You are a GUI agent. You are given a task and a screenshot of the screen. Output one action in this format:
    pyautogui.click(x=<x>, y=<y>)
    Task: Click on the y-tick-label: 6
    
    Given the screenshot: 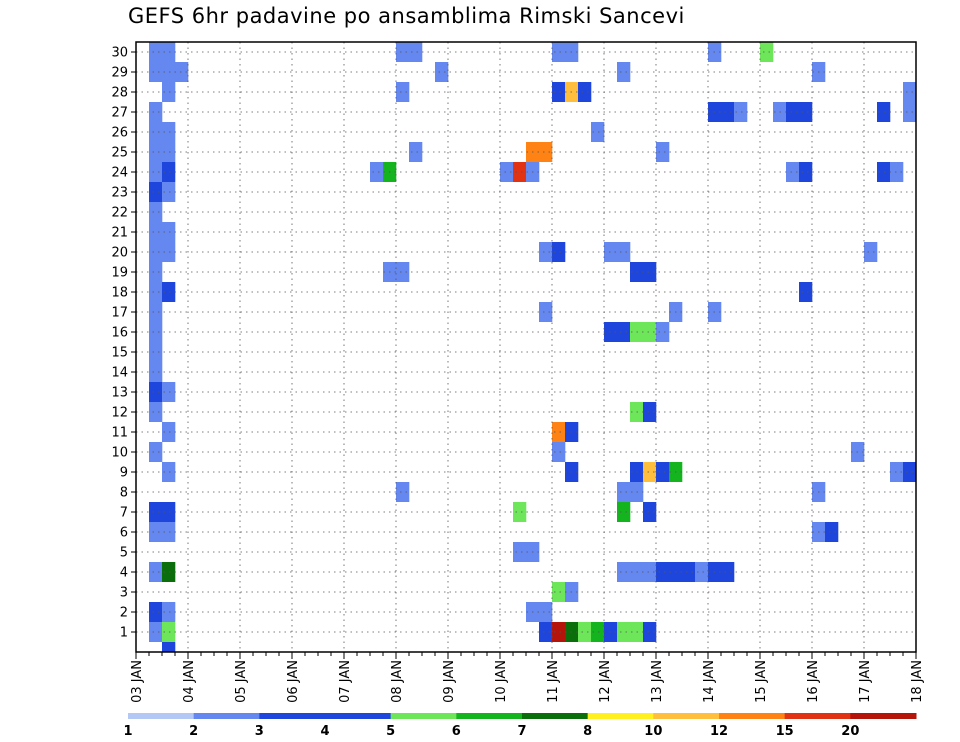 What is the action you would take?
    pyautogui.click(x=124, y=533)
    